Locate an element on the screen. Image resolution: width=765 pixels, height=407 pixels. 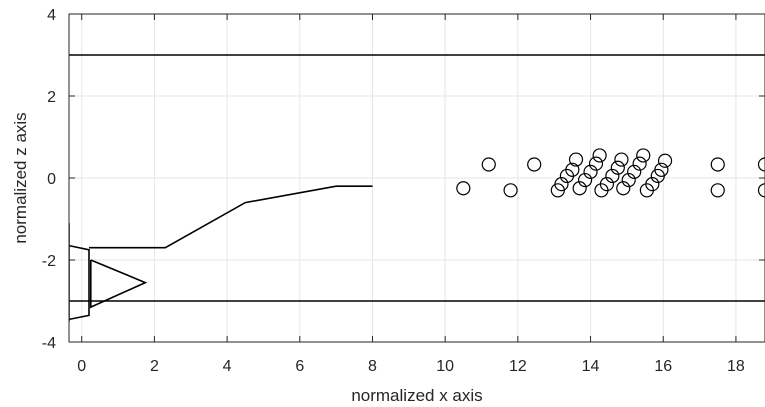
y-tick-label: -2 is located at coordinates (49, 261).